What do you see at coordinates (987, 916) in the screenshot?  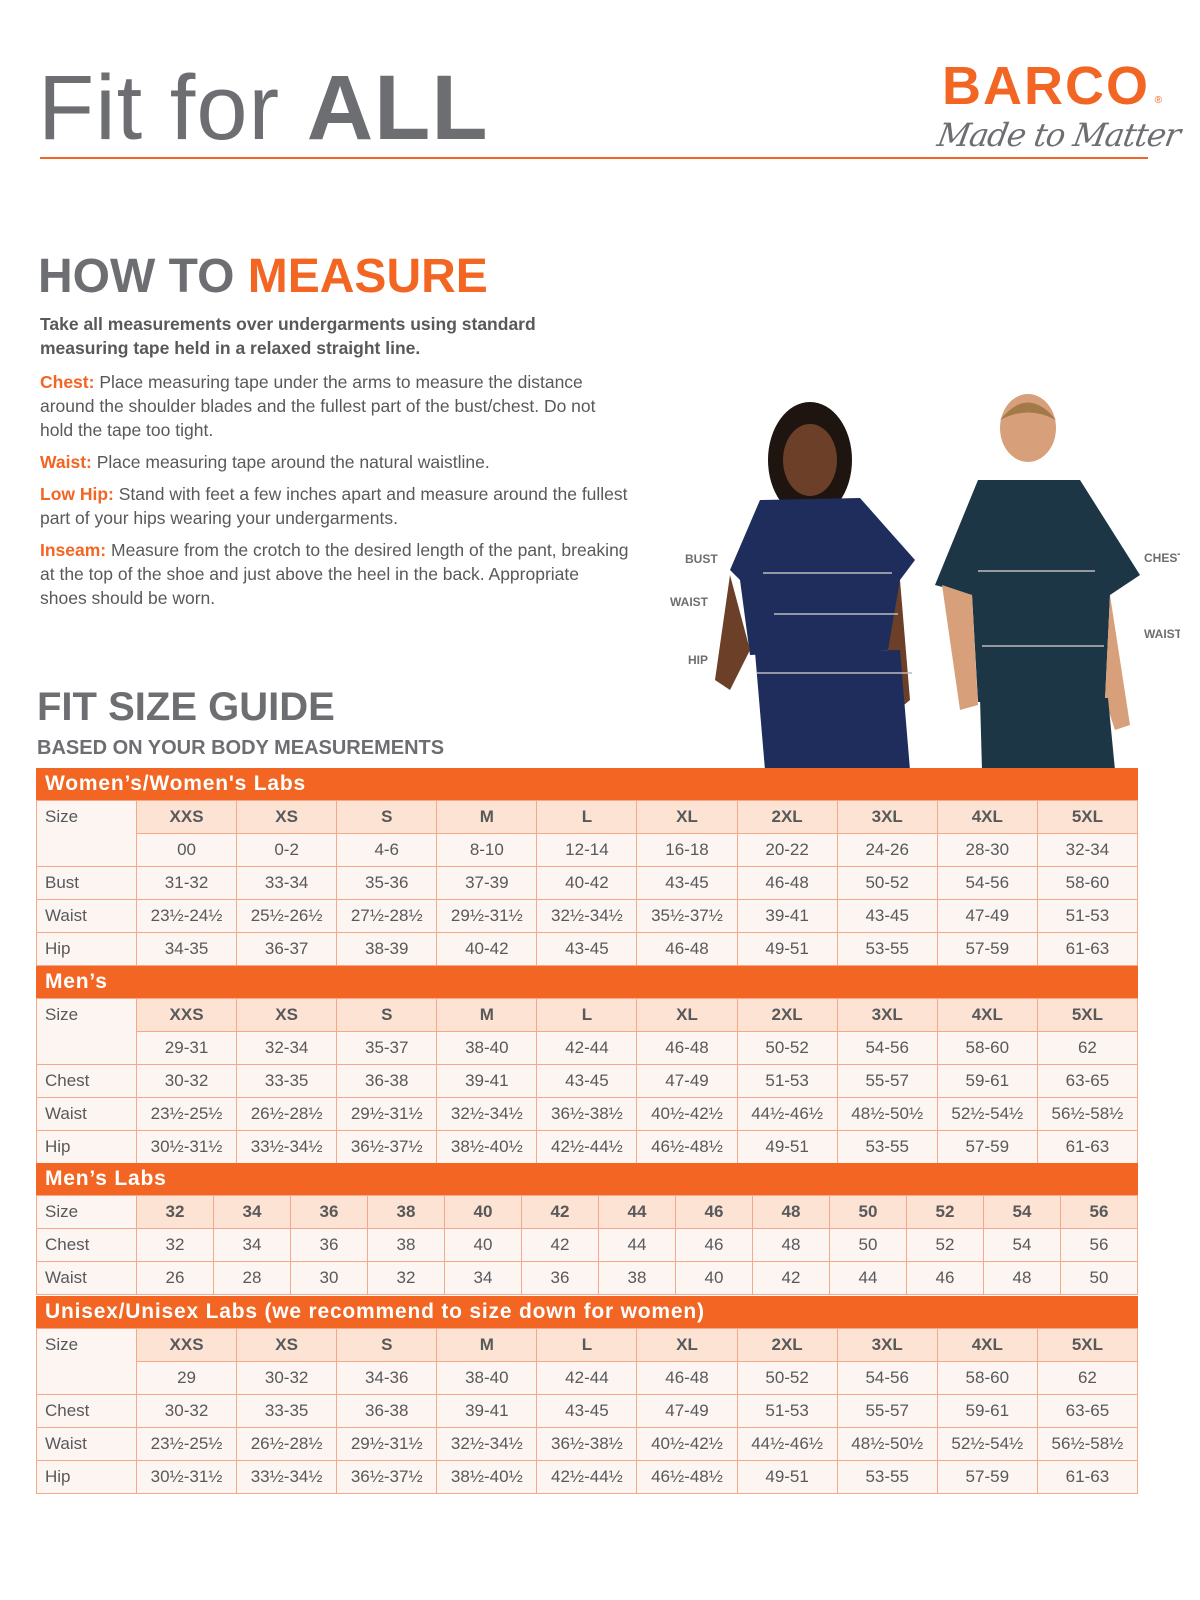 I see `measurement-cell: 47-49` at bounding box center [987, 916].